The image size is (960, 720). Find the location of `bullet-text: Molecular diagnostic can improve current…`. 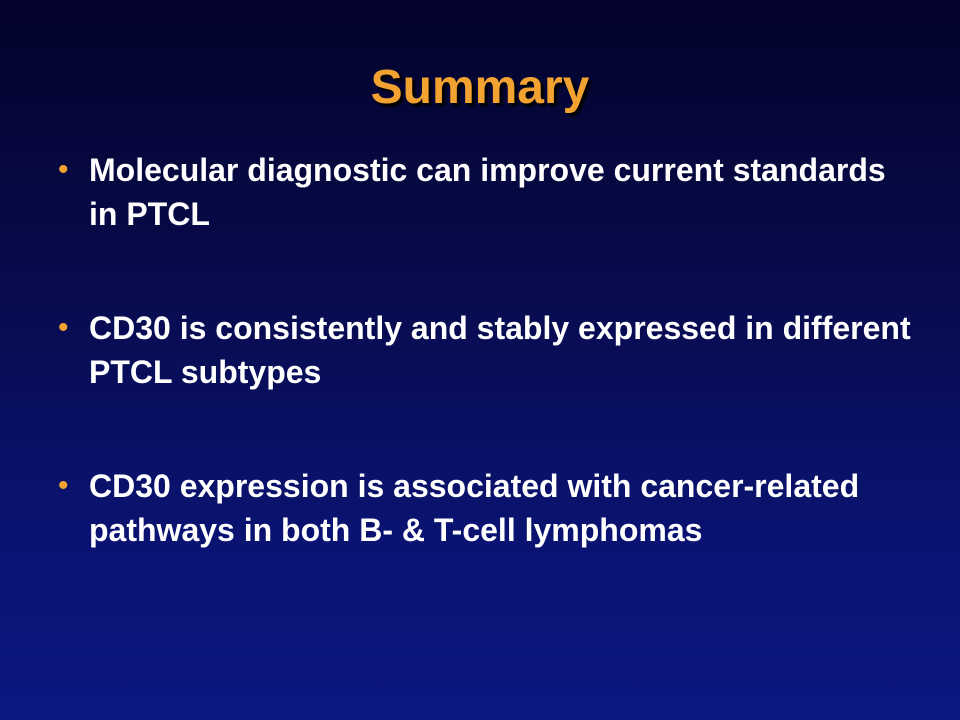

bullet-text: Molecular diagnostic can improve current… is located at coordinates (487, 192).